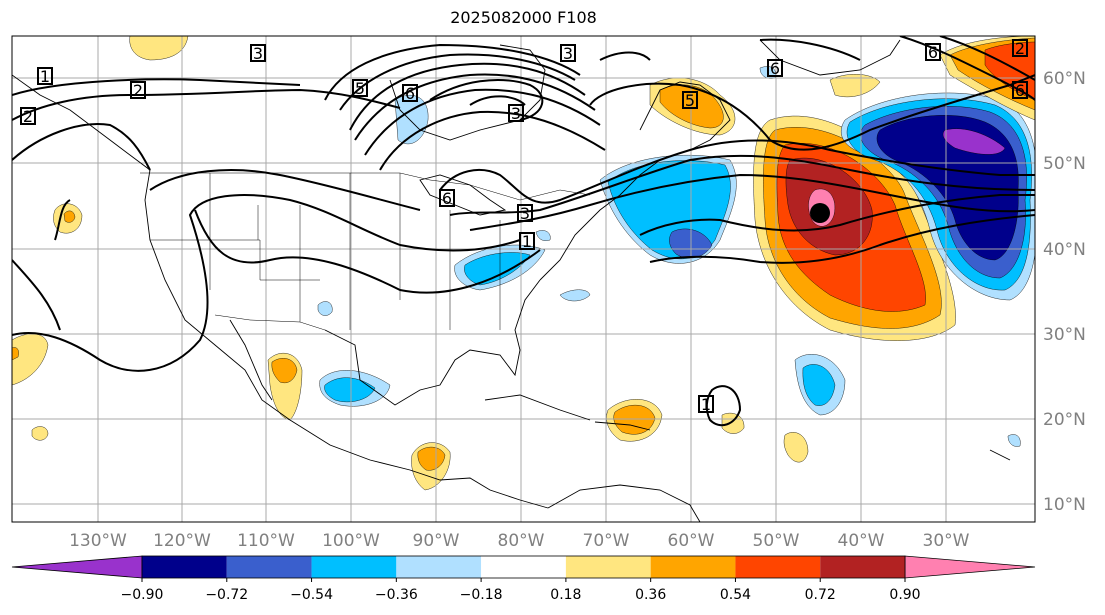 The width and height of the screenshot is (1105, 615). I want to click on great-lakes, so click(463, 195).